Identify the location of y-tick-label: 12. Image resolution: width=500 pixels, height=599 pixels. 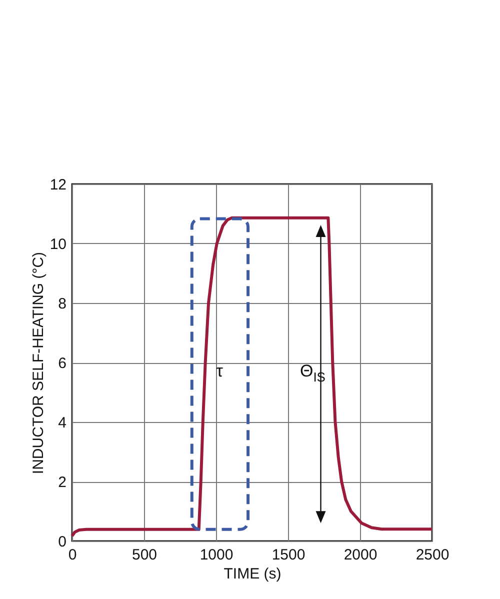
(58, 185).